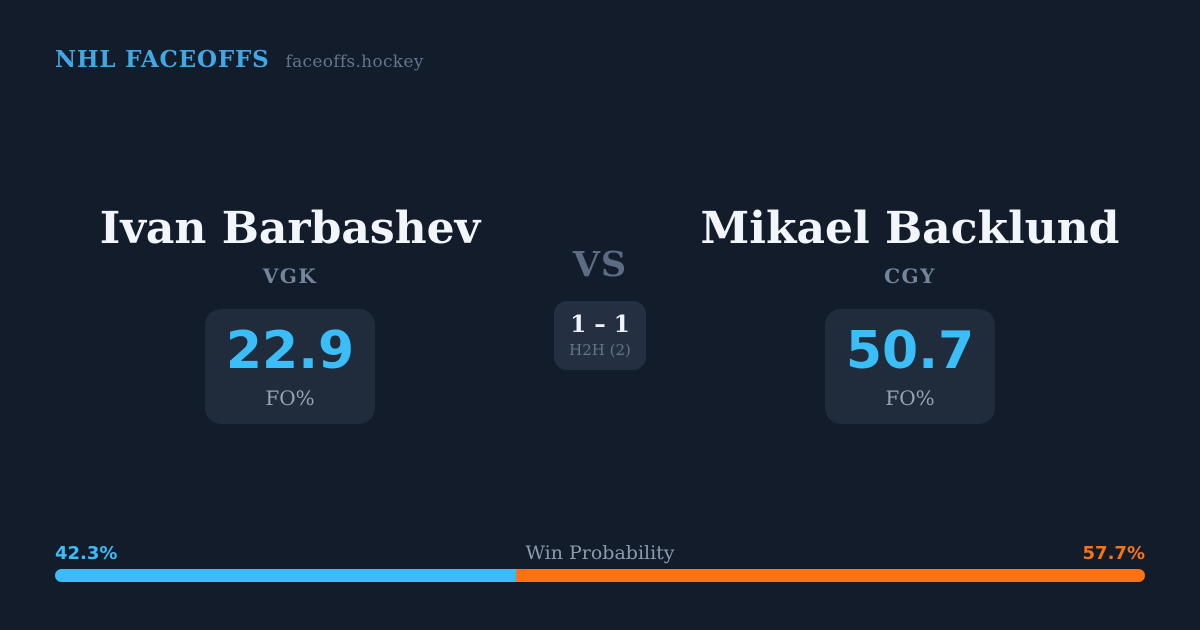 This screenshot has width=1200, height=630. I want to click on player-right-name: Mikael Backlund, so click(910, 228).